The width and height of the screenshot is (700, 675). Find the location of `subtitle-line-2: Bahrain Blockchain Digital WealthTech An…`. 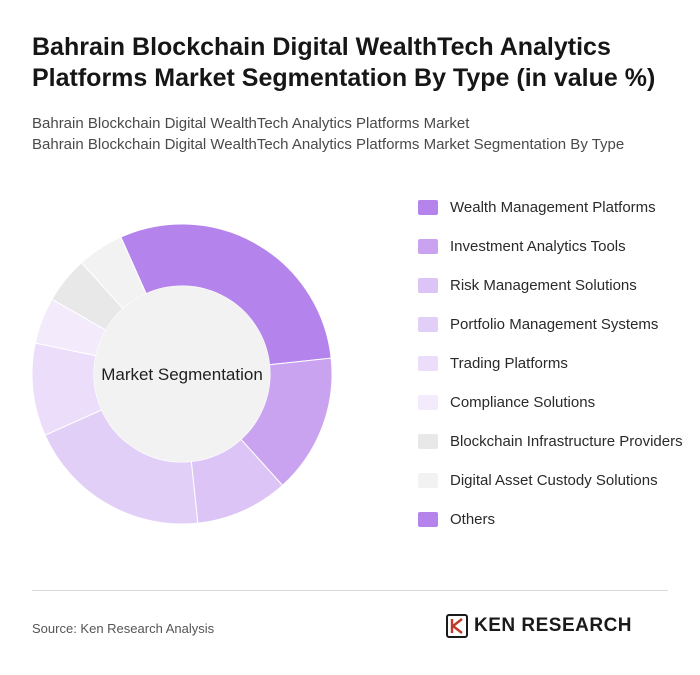

subtitle-line-2: Bahrain Blockchain Digital WealthTech An… is located at coordinates (328, 144).